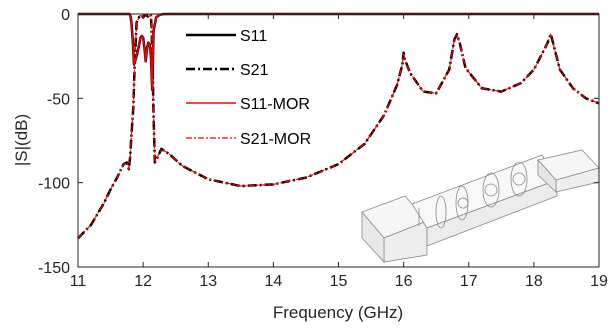 The width and height of the screenshot is (610, 328). I want to click on x-tick-label: 15, so click(339, 281).